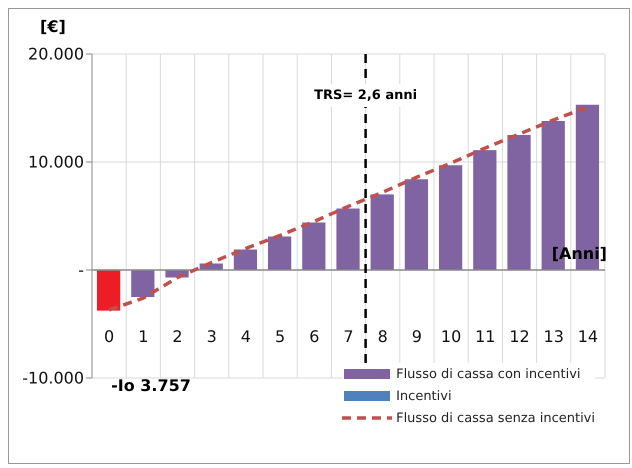  I want to click on x-tick-label: 12, so click(519, 336).